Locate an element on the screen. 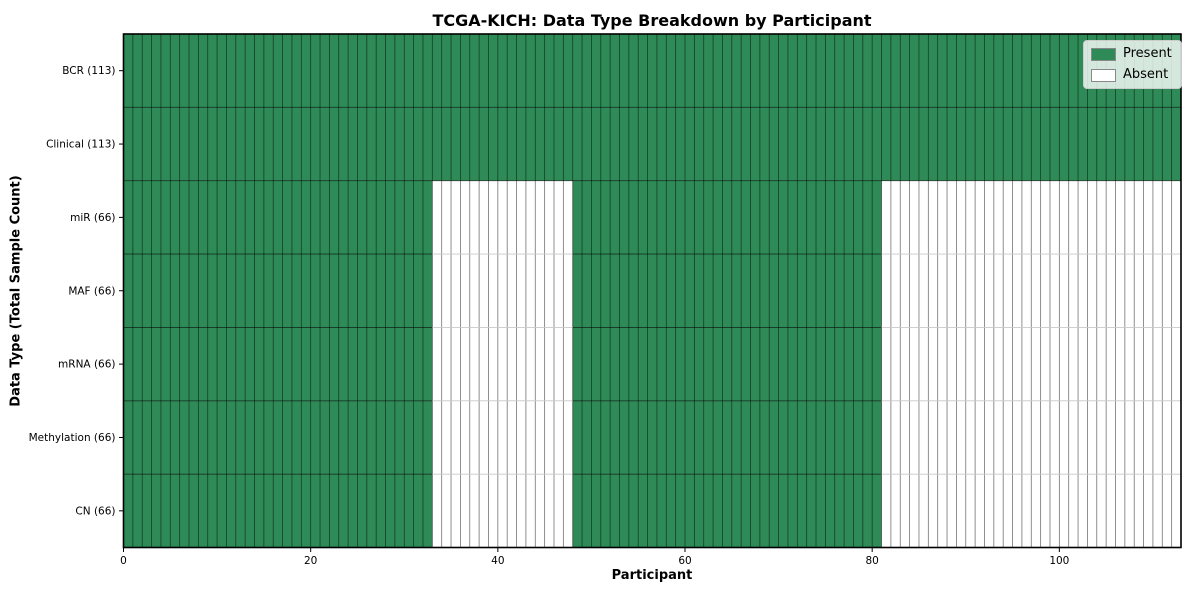 The height and width of the screenshot is (600, 1200). y-tick-label: CN (66) is located at coordinates (95, 511).